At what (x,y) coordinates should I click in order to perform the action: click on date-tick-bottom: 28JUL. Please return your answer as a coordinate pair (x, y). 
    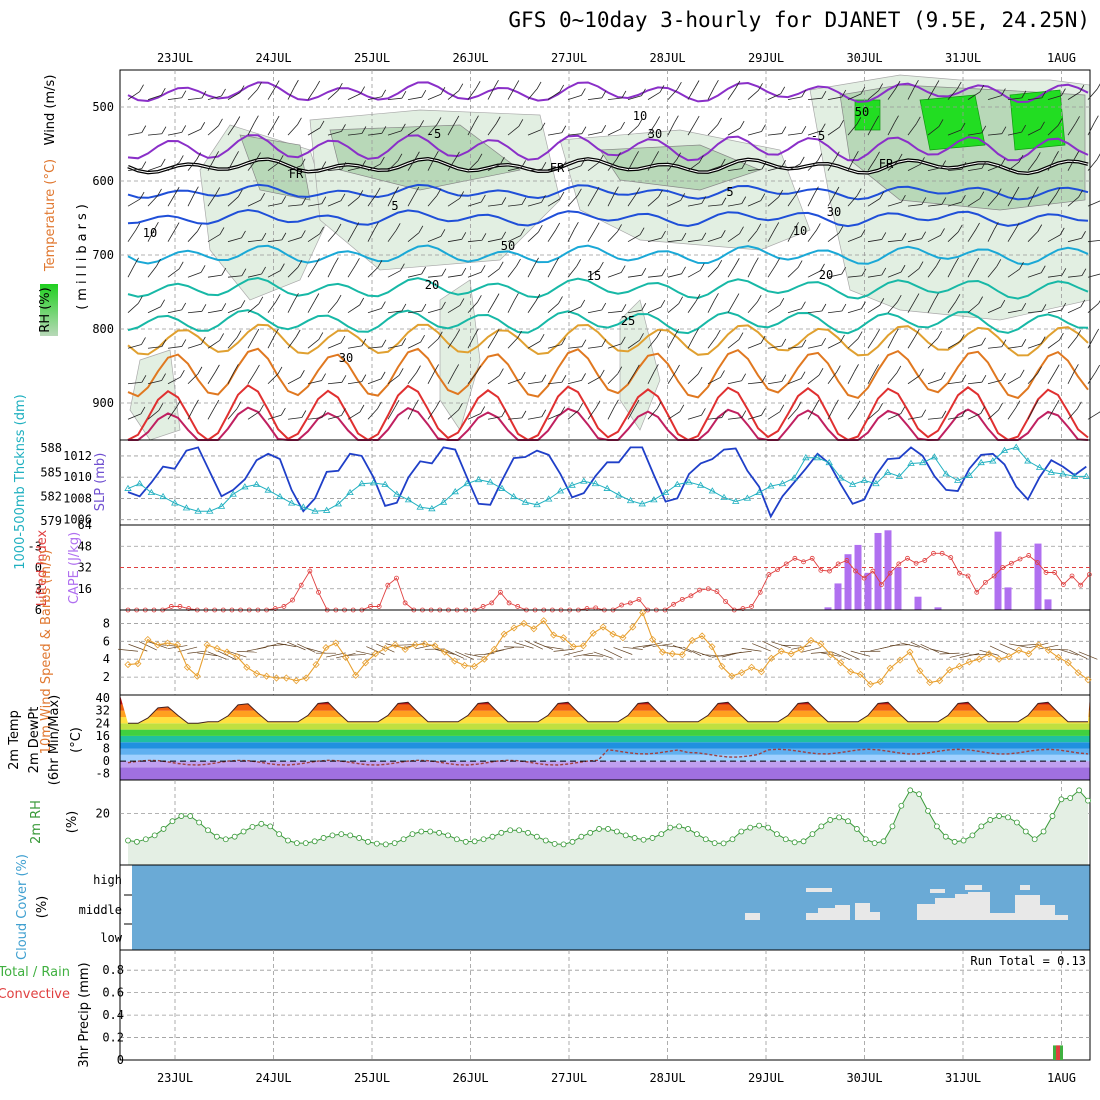
    Looking at the image, I should click on (667, 1078).